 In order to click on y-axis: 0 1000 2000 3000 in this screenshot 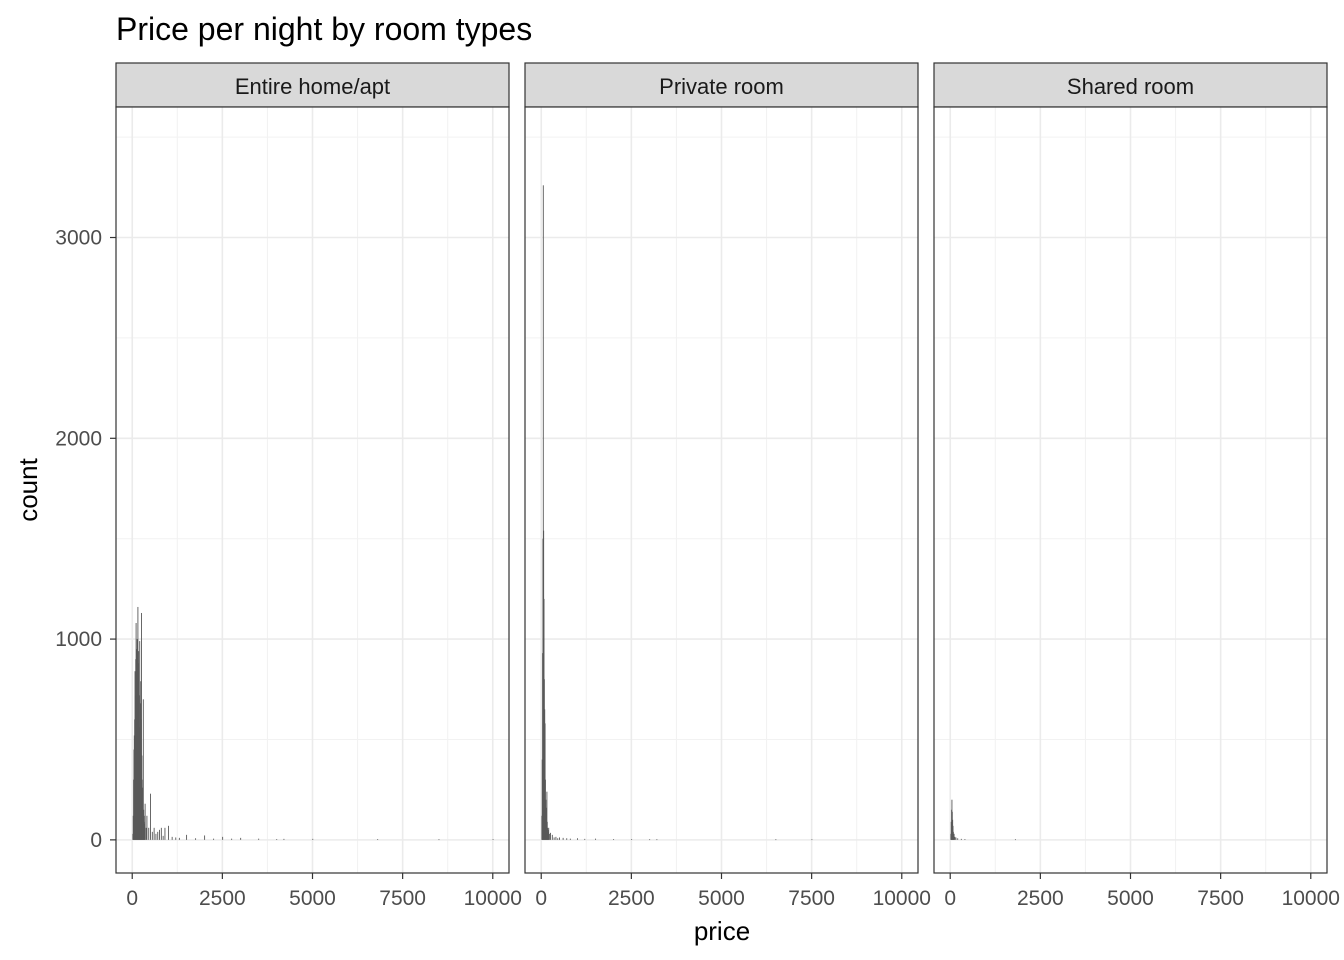, I will do `click(85, 539)`.